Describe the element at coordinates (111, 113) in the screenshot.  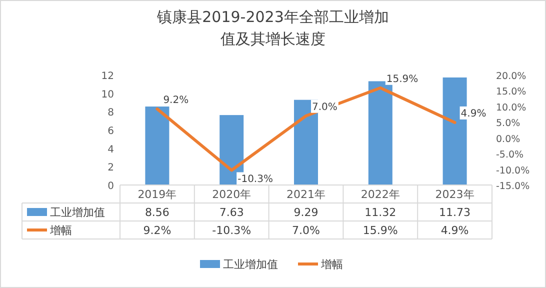
I see `y-tick-label: 8` at that location.